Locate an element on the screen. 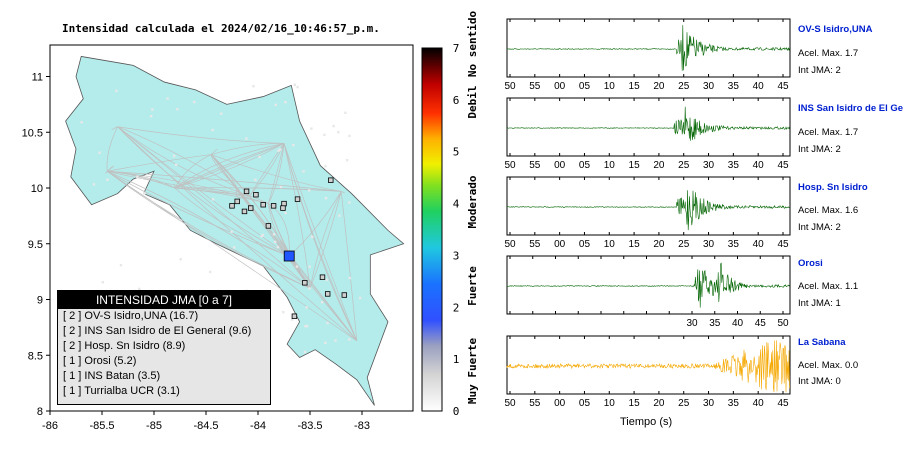  time-tick-label: 20 is located at coordinates (659, 403).